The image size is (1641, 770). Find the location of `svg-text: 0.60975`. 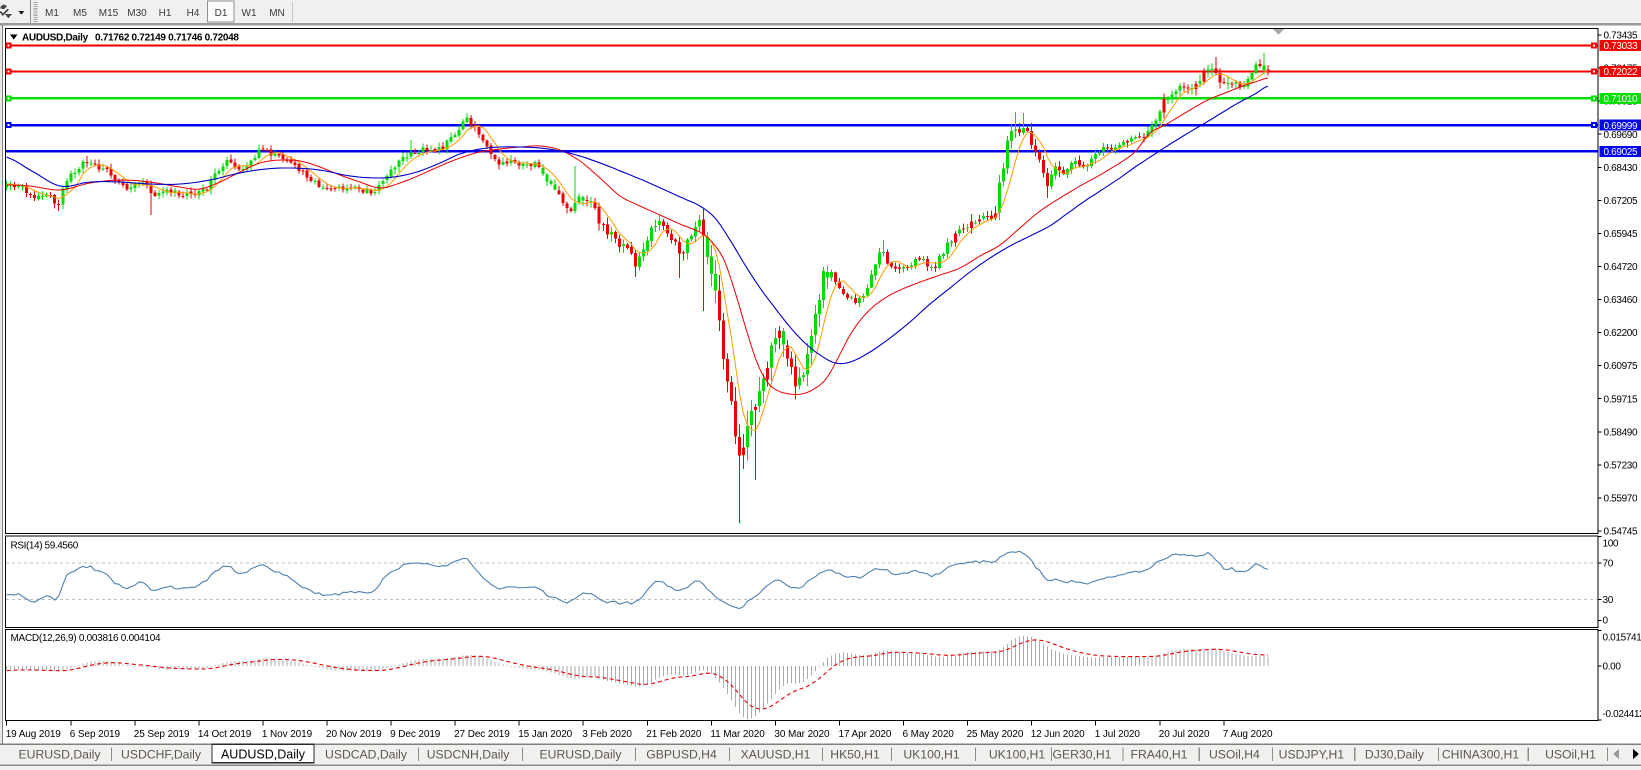

svg-text: 0.60975 is located at coordinates (1621, 366).